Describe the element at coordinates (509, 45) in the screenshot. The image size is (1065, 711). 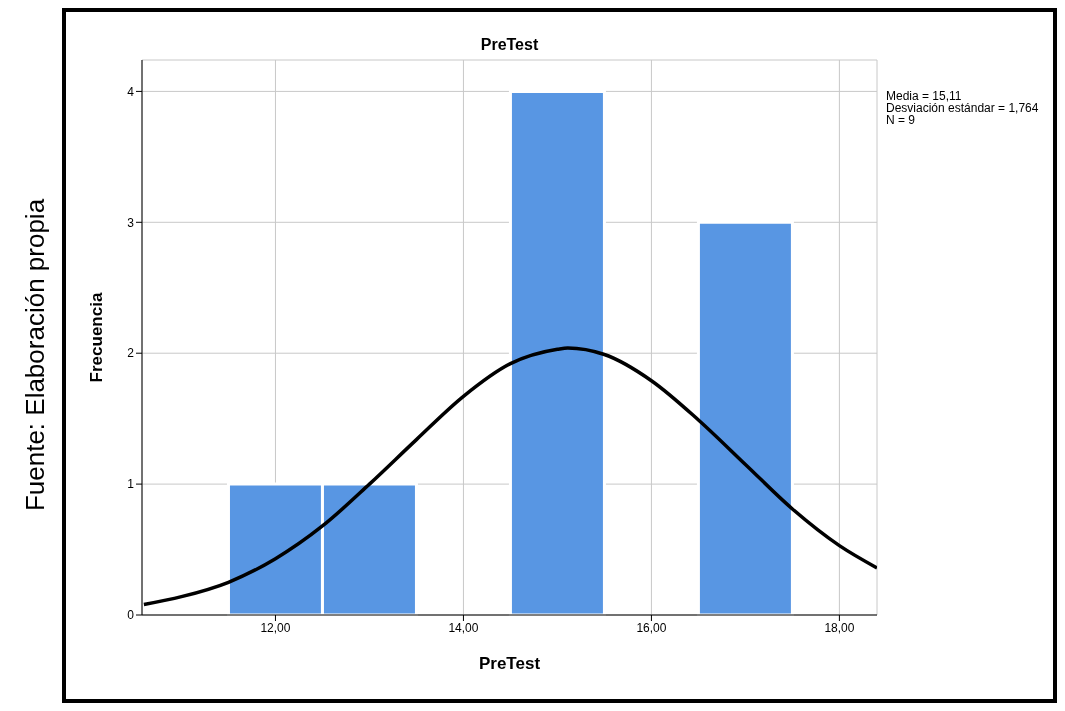
I see `chart-title: PreTest` at that location.